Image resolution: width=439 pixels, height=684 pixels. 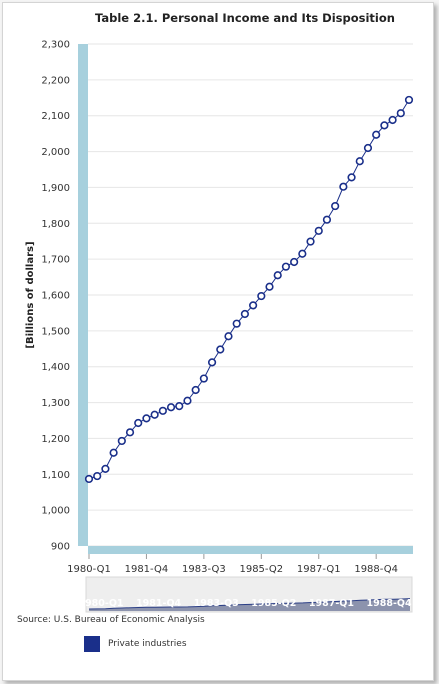 I want to click on y-tick-label: 1,700, so click(x=55, y=260).